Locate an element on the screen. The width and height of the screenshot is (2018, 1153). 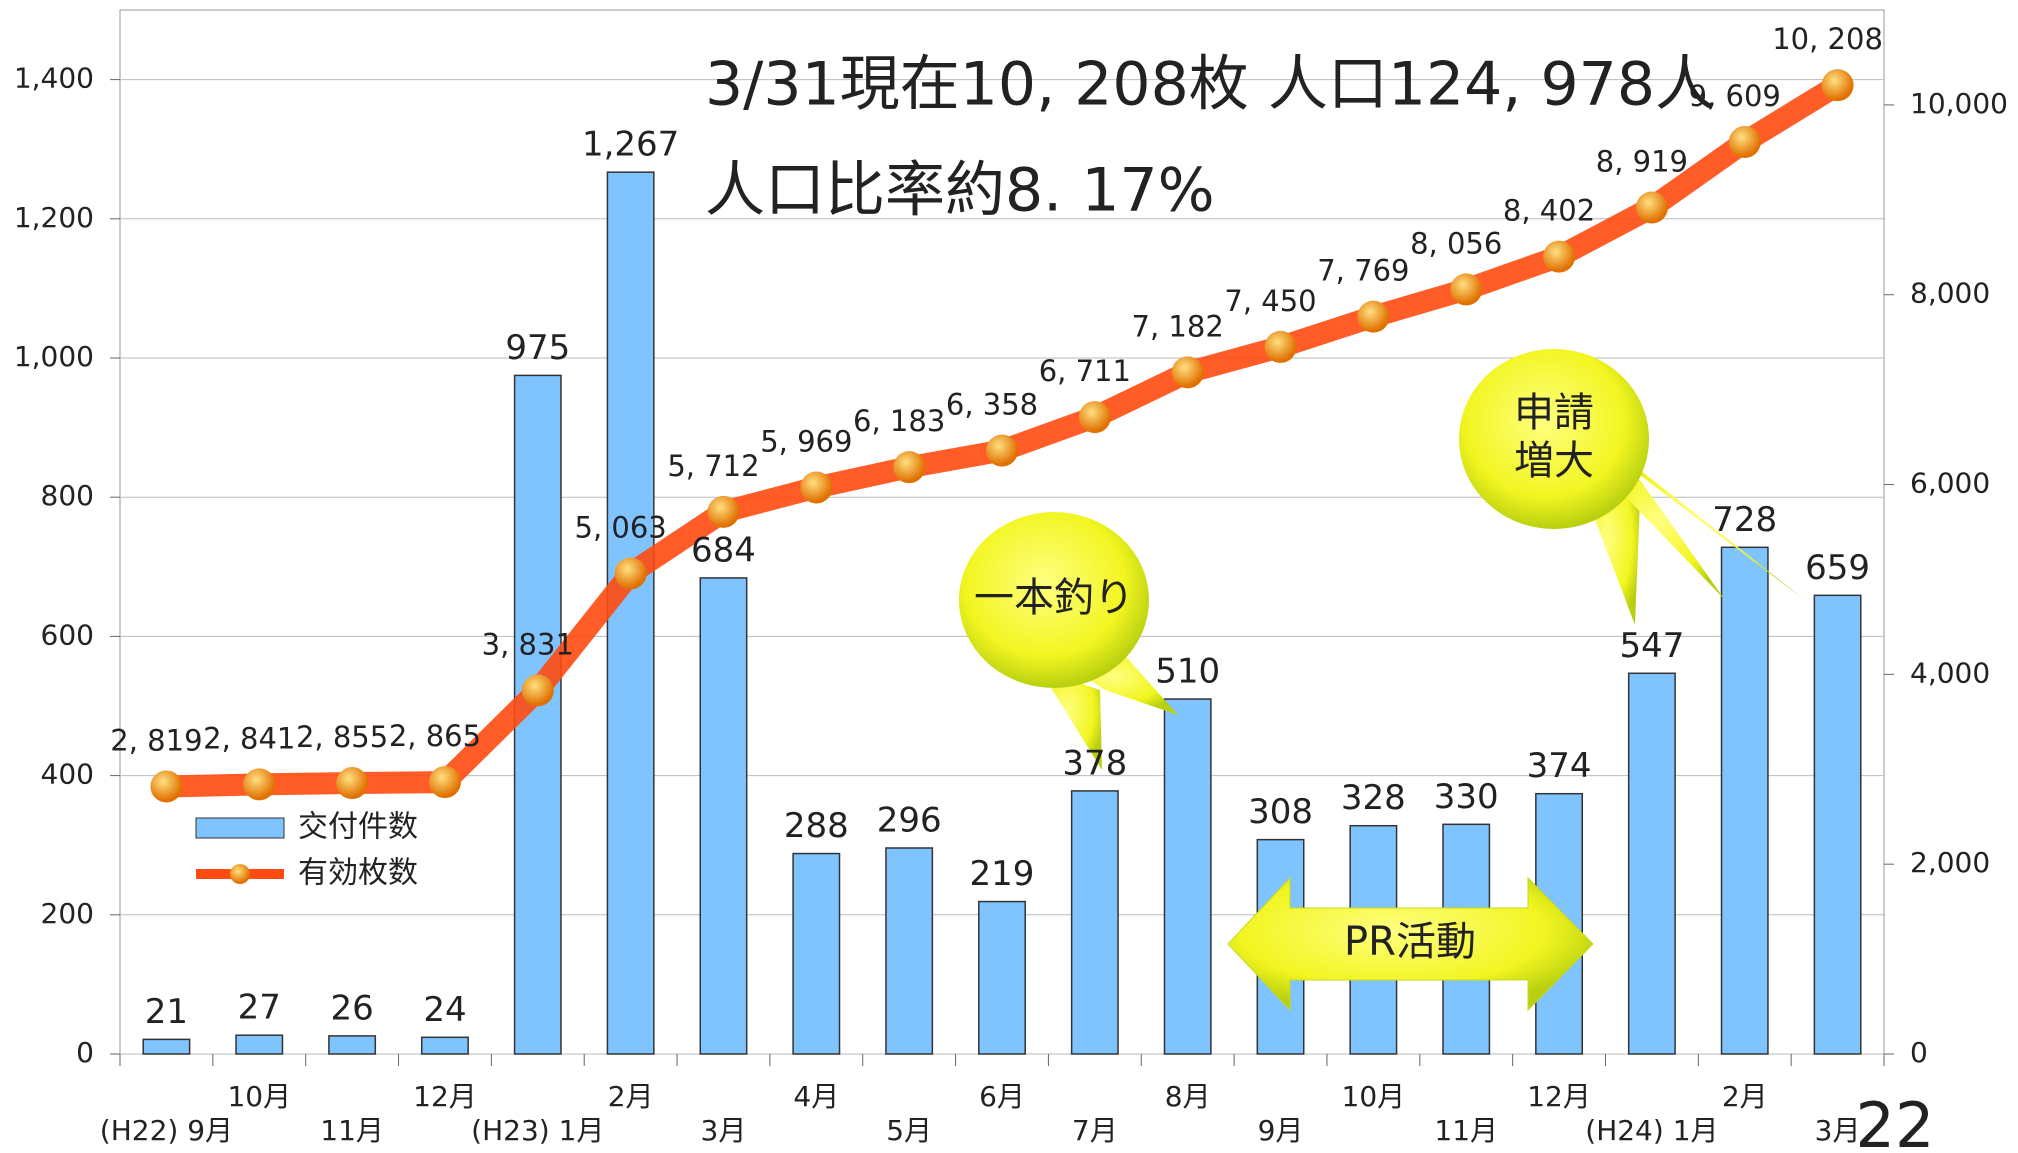
line-label: 5, 969 is located at coordinates (806, 441).